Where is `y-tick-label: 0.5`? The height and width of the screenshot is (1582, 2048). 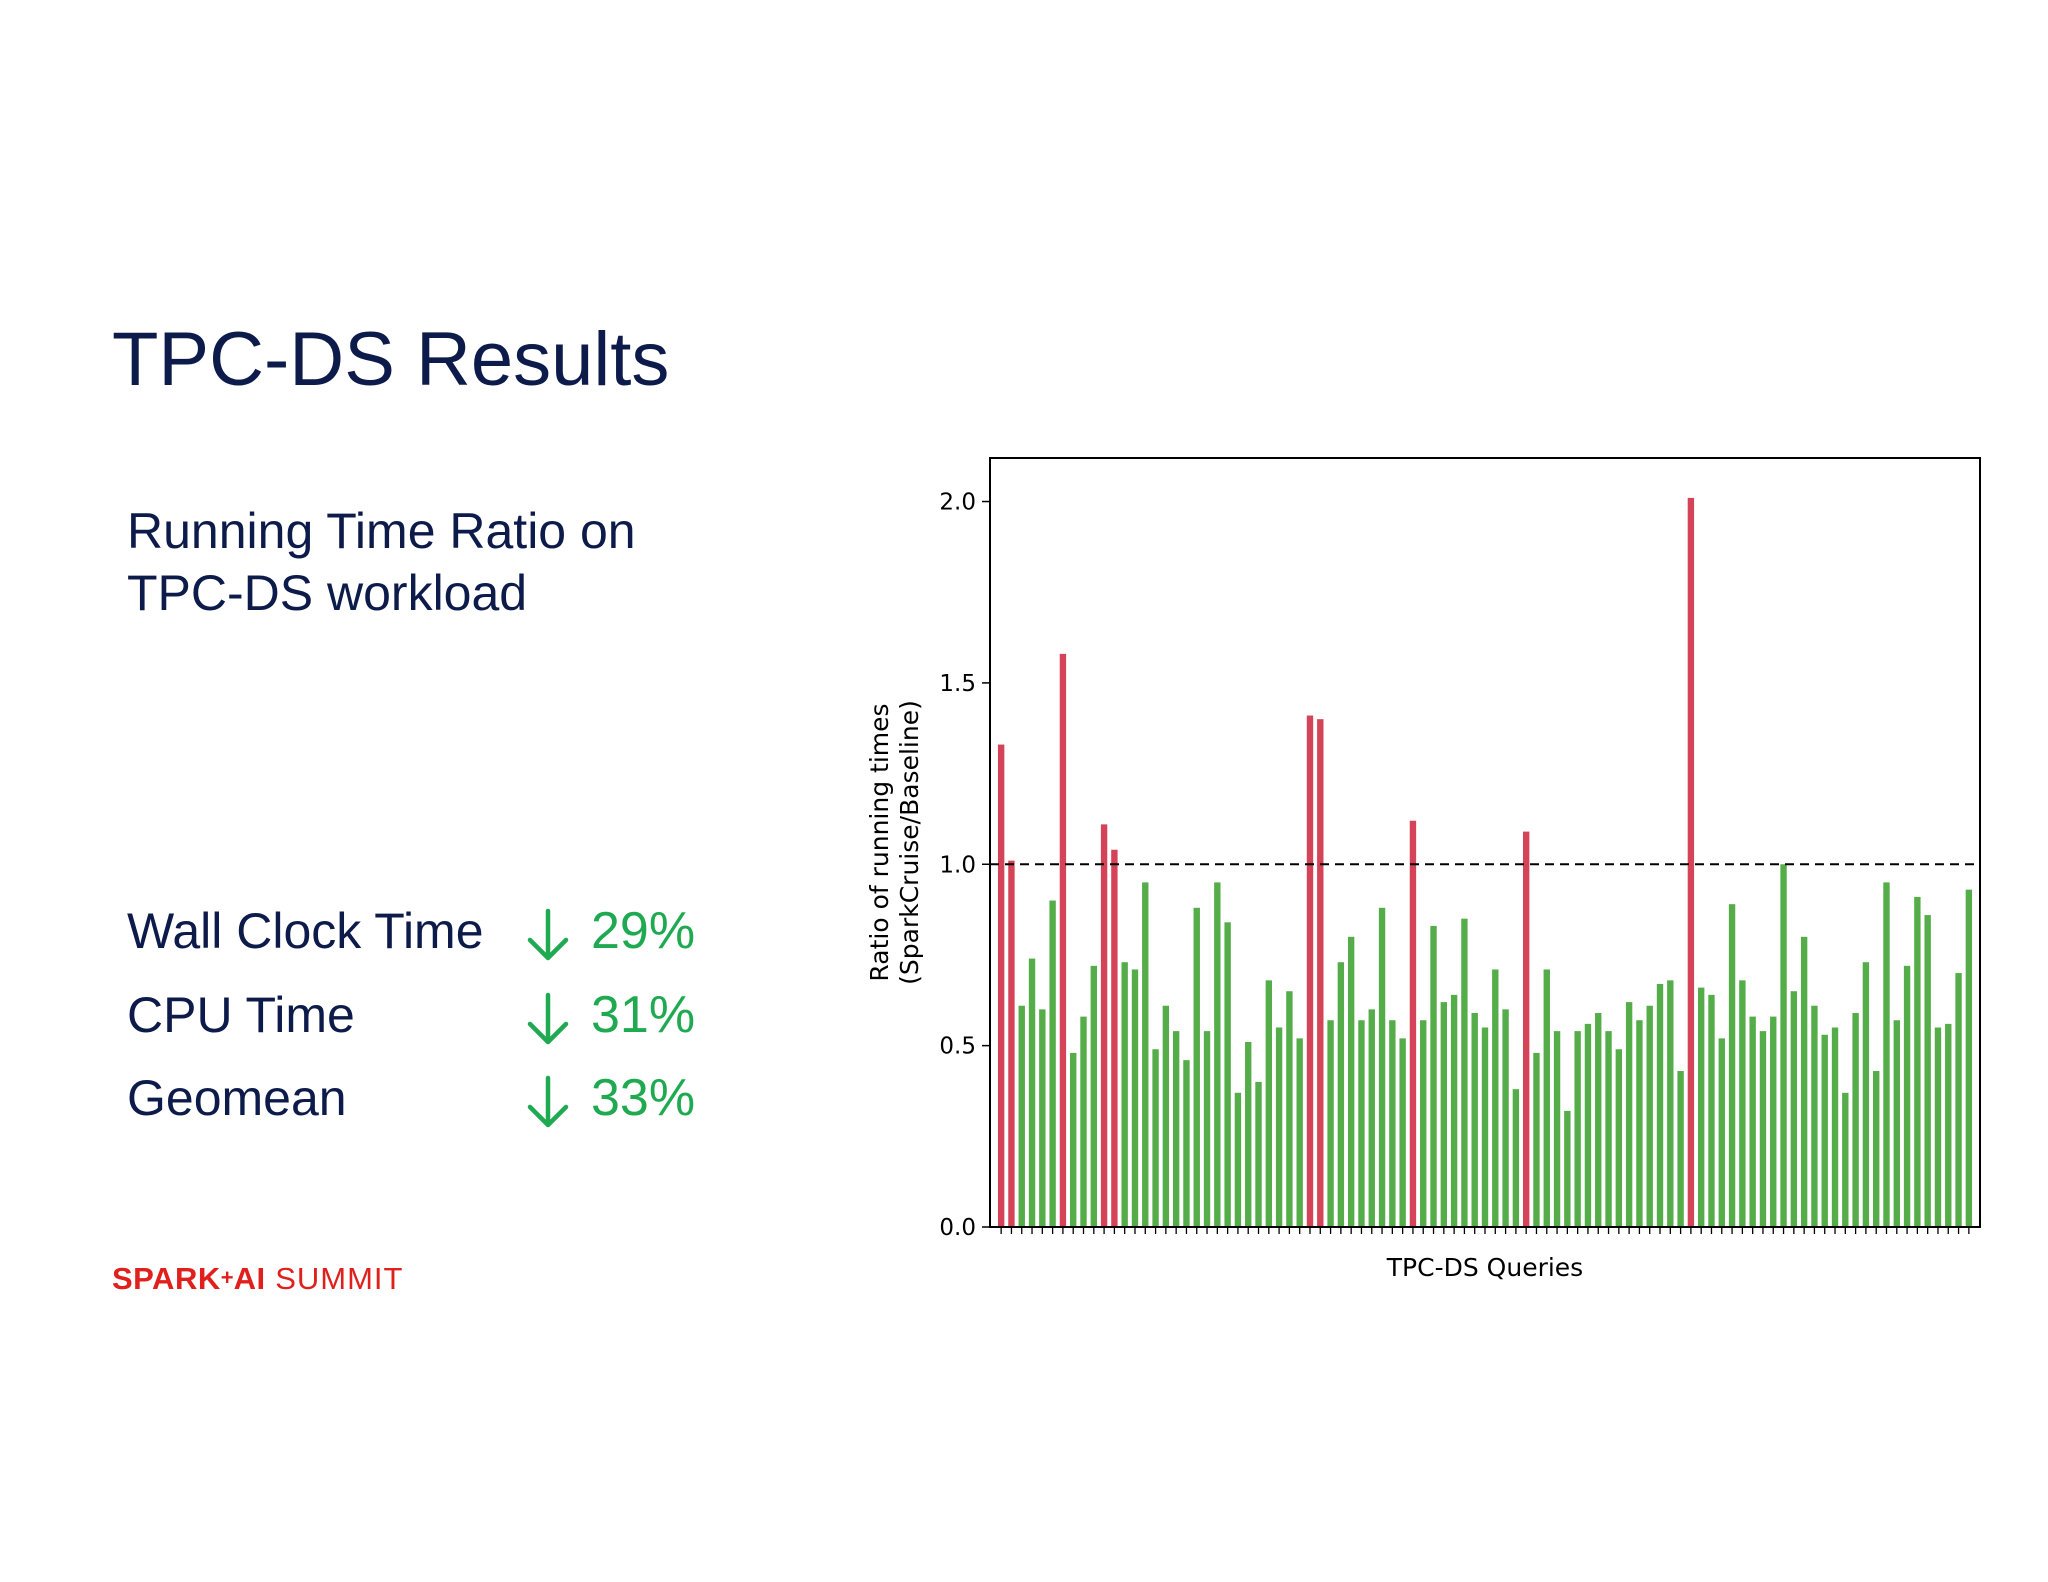 y-tick-label: 0.5 is located at coordinates (957, 1047).